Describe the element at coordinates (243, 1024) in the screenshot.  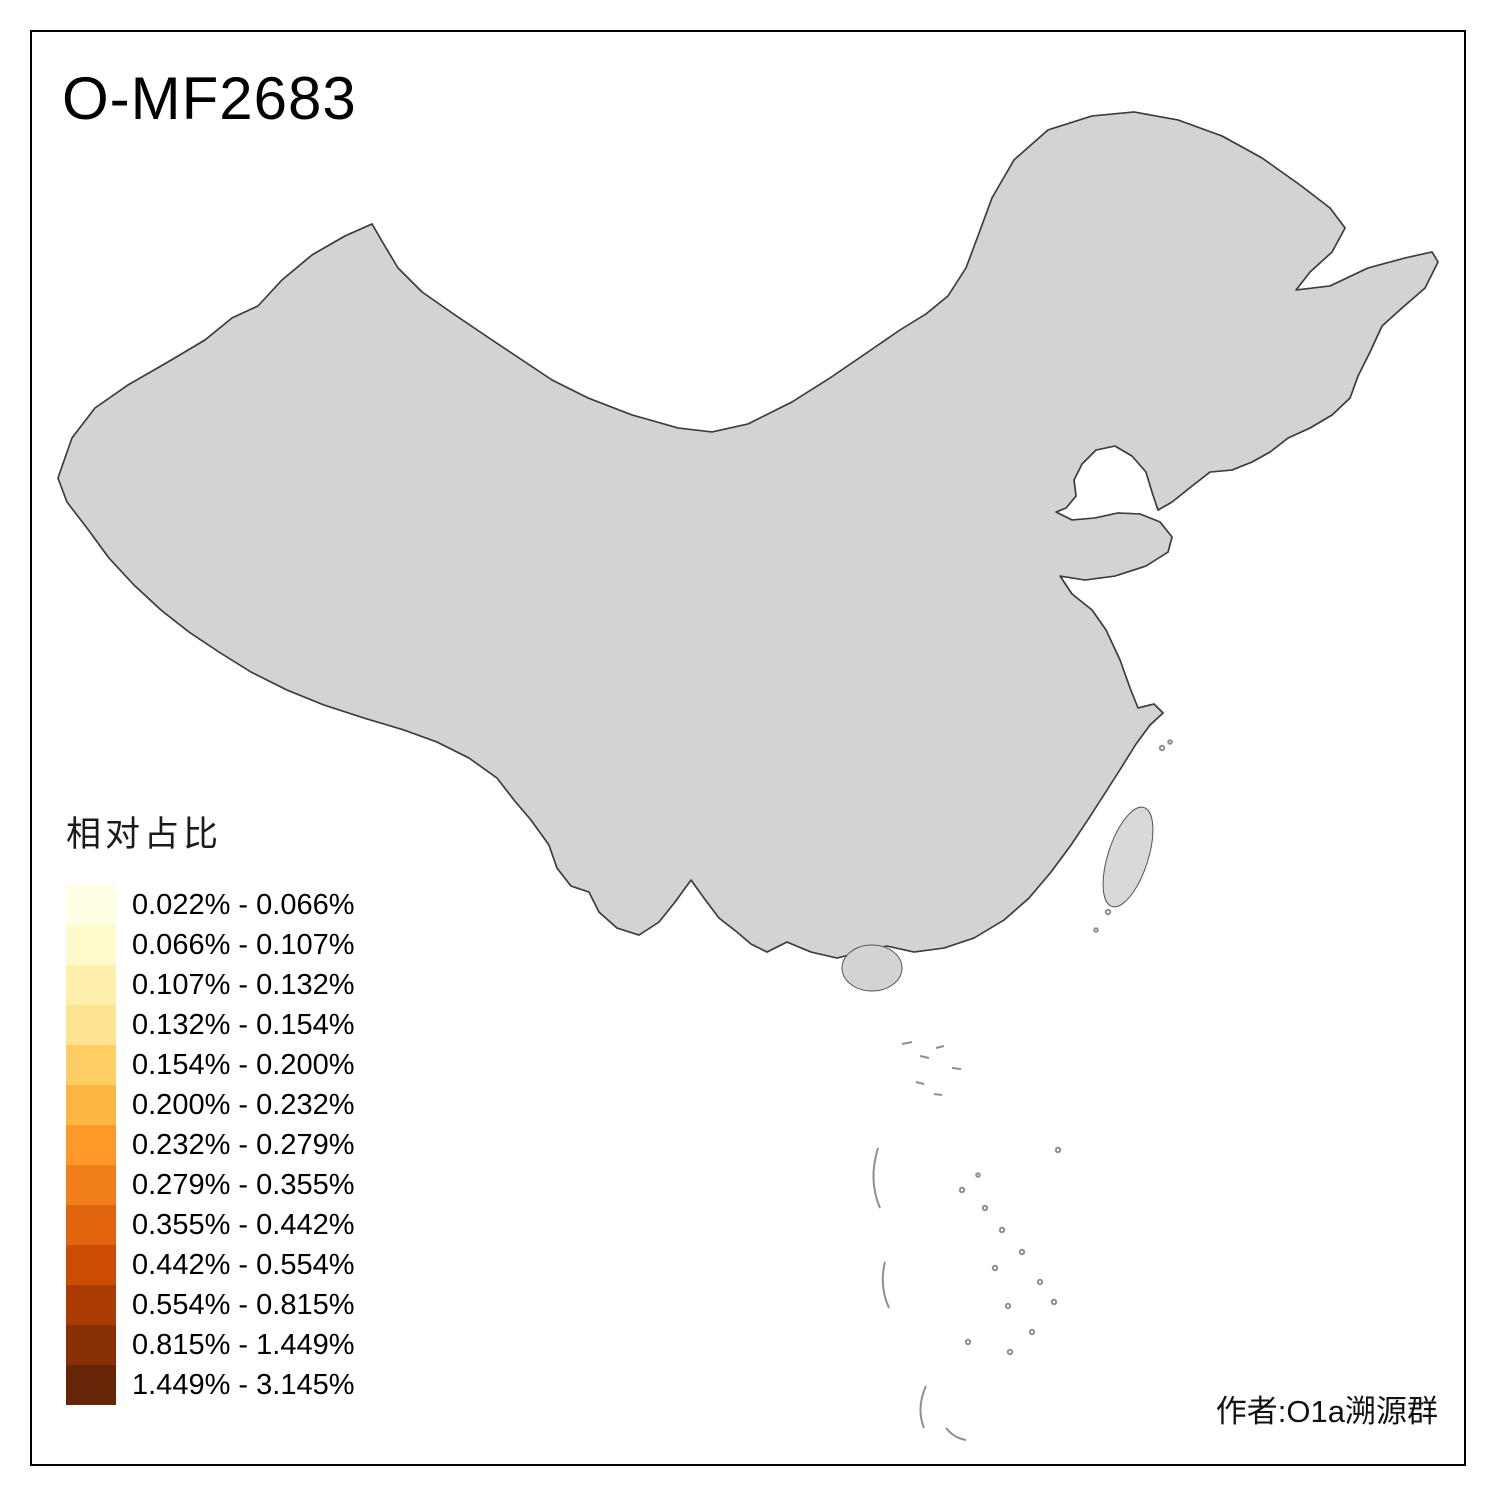
I see `legend-label: 0.132% - 0.154%` at that location.